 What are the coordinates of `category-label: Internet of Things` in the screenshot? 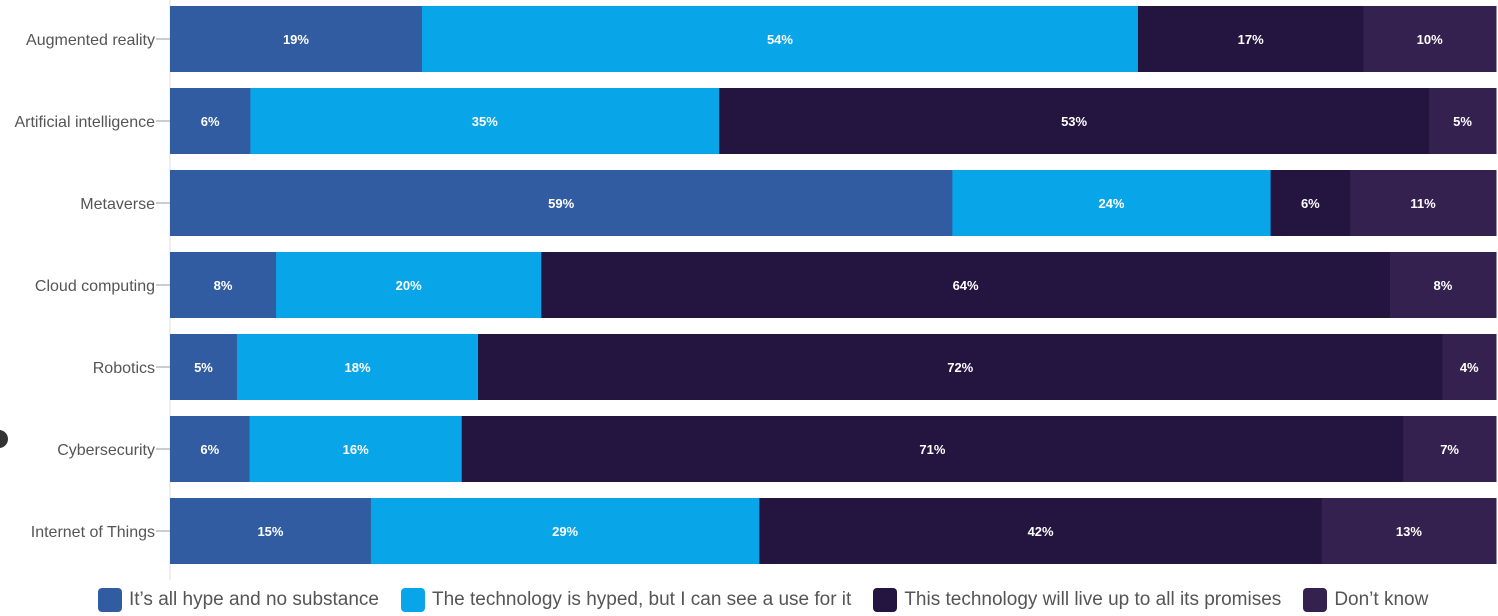 It's located at (93, 532).